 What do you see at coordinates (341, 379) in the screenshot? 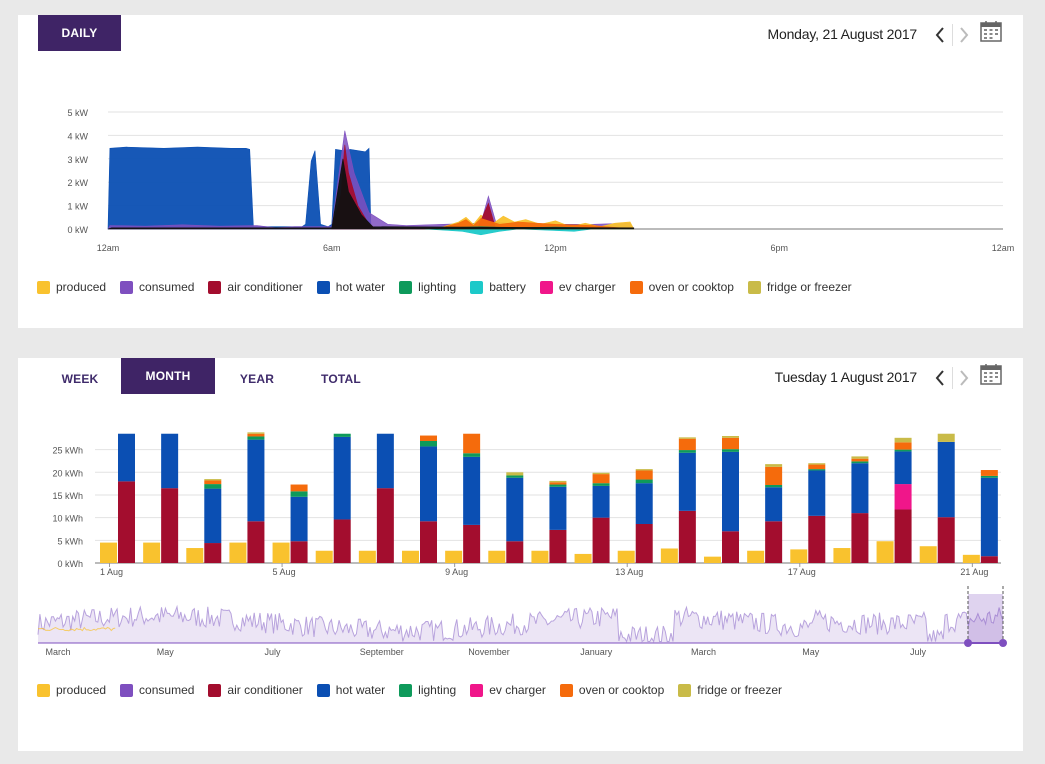
I see `tab-total: TOTAL` at bounding box center [341, 379].